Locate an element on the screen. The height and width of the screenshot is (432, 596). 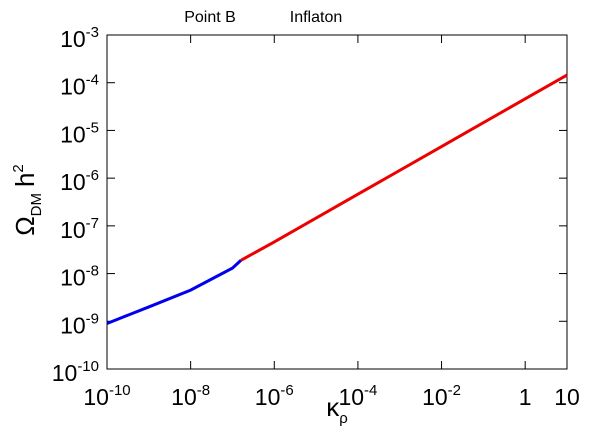
x-title-subscript: ρ is located at coordinates (343, 418).